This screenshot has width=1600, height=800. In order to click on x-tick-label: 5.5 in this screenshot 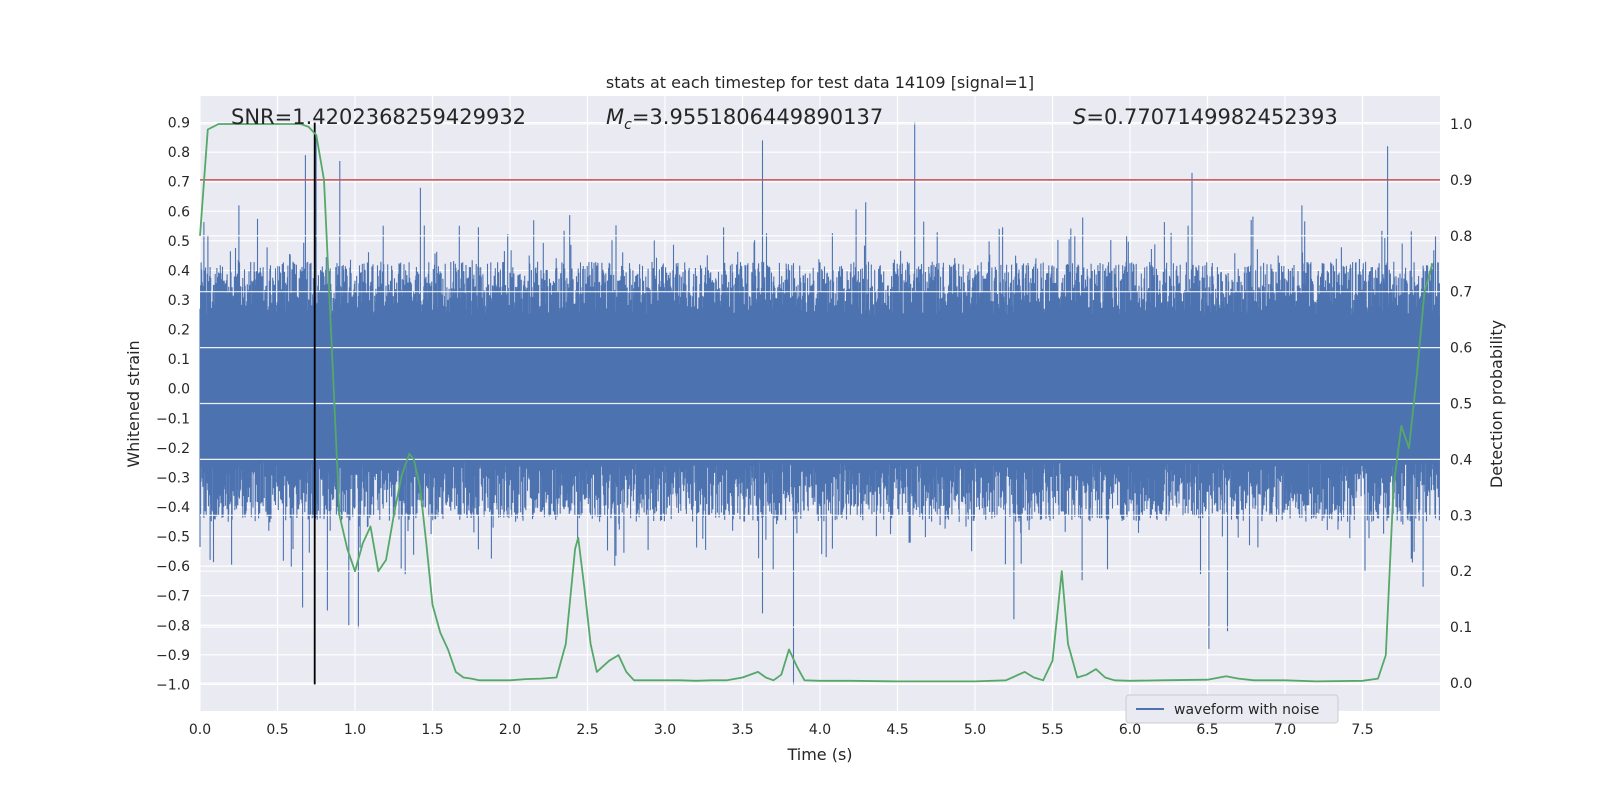, I will do `click(1052, 730)`.